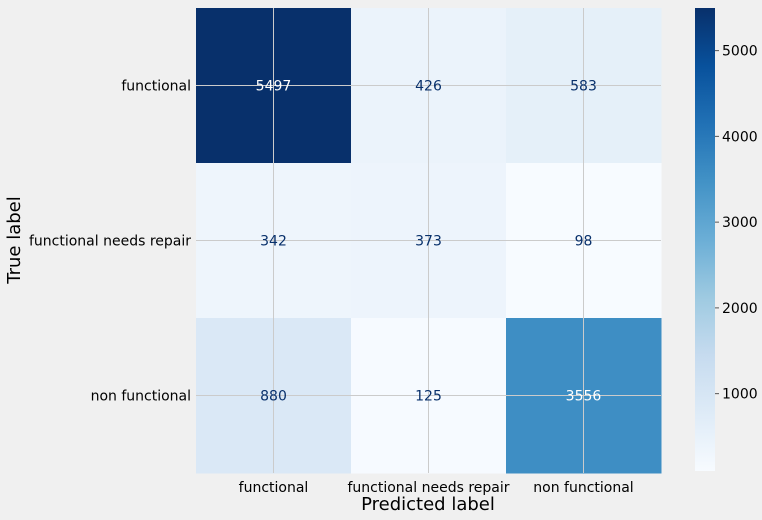 Image resolution: width=762 pixels, height=520 pixels. What do you see at coordinates (156, 87) in the screenshot?
I see `y-tick-label: functional` at bounding box center [156, 87].